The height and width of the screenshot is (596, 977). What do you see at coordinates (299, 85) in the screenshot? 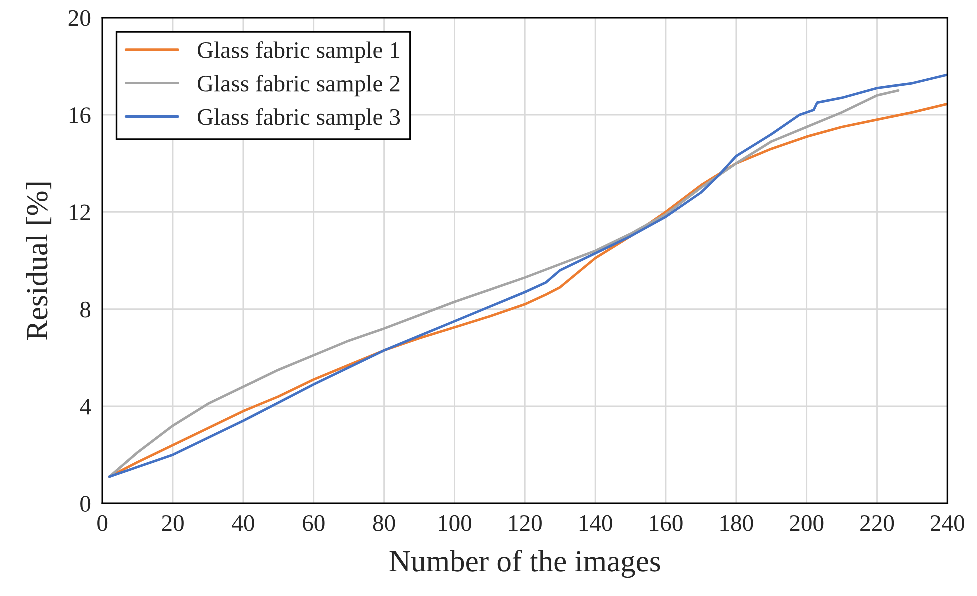
I see `legend-label: Glass fabric sample 2` at bounding box center [299, 85].